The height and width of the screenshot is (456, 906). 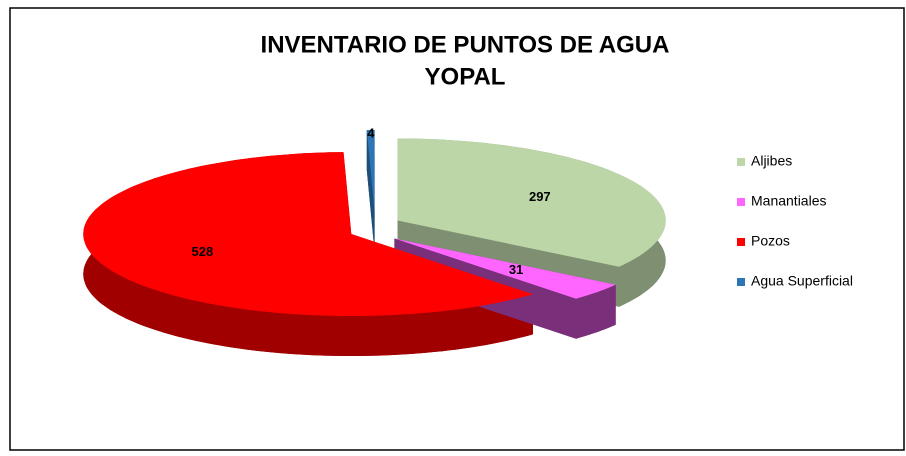 What do you see at coordinates (802, 281) in the screenshot?
I see `legend-label: Agua Superficial` at bounding box center [802, 281].